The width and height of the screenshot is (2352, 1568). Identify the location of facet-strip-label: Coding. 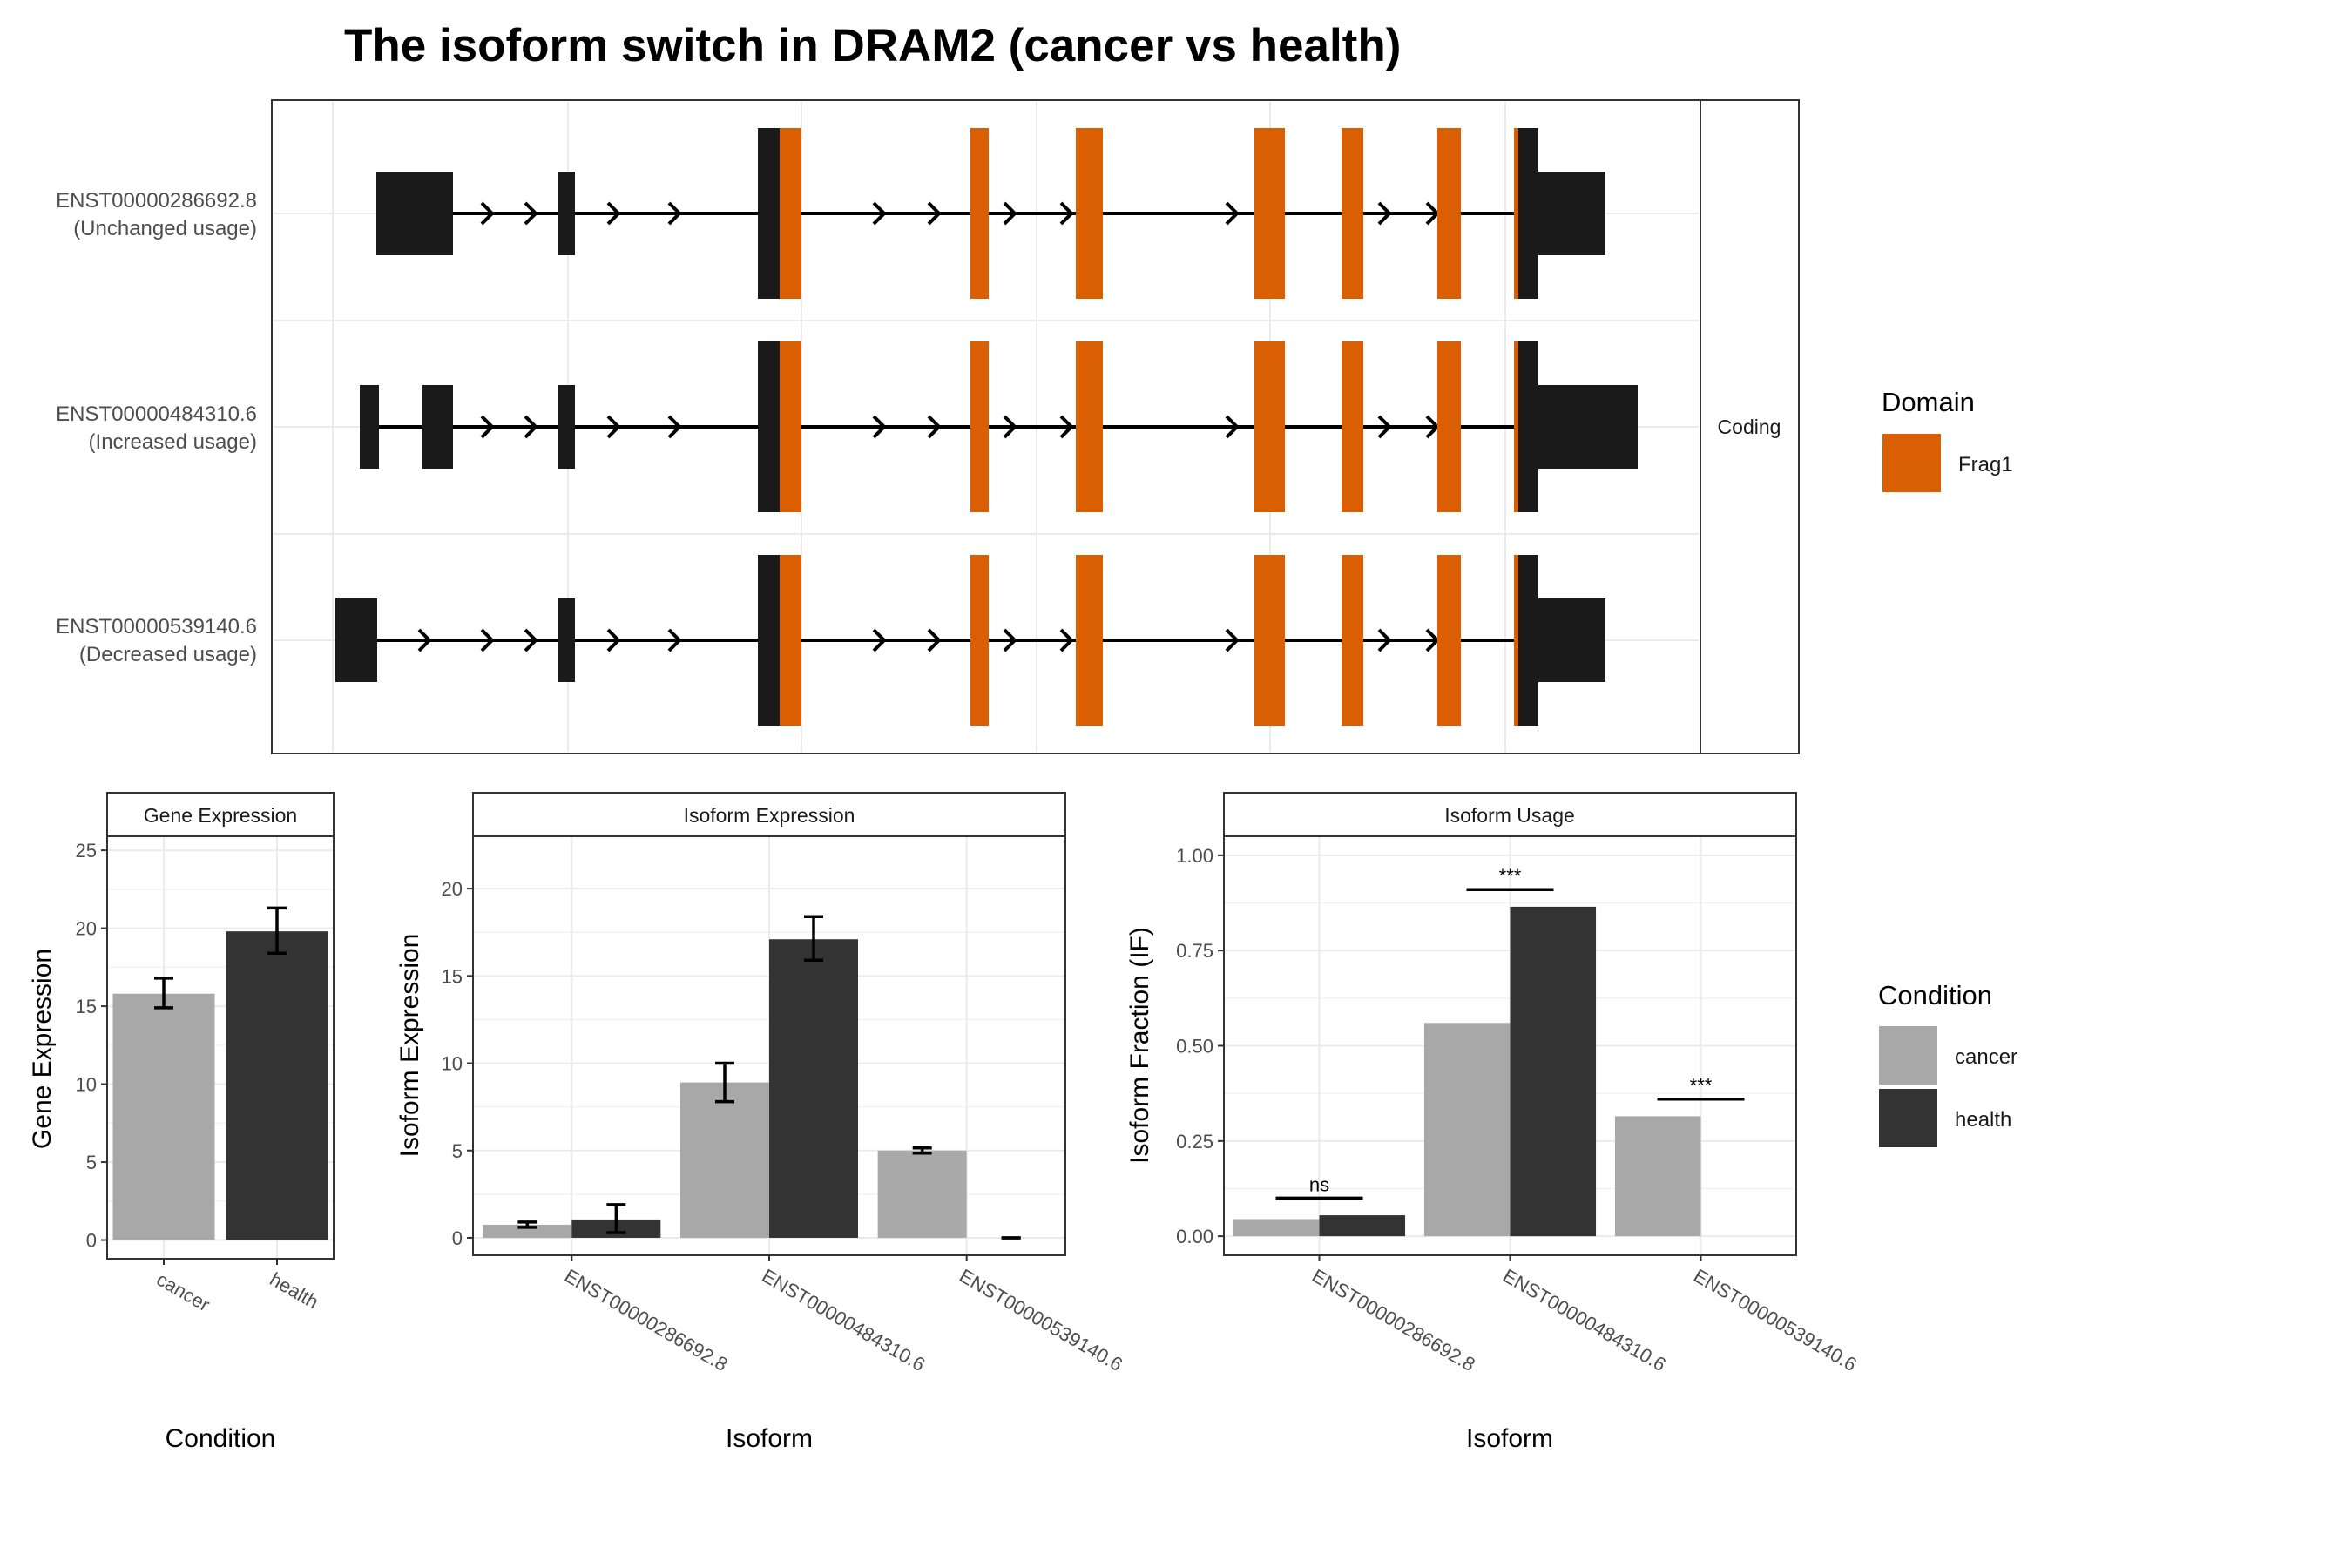
(1749, 427).